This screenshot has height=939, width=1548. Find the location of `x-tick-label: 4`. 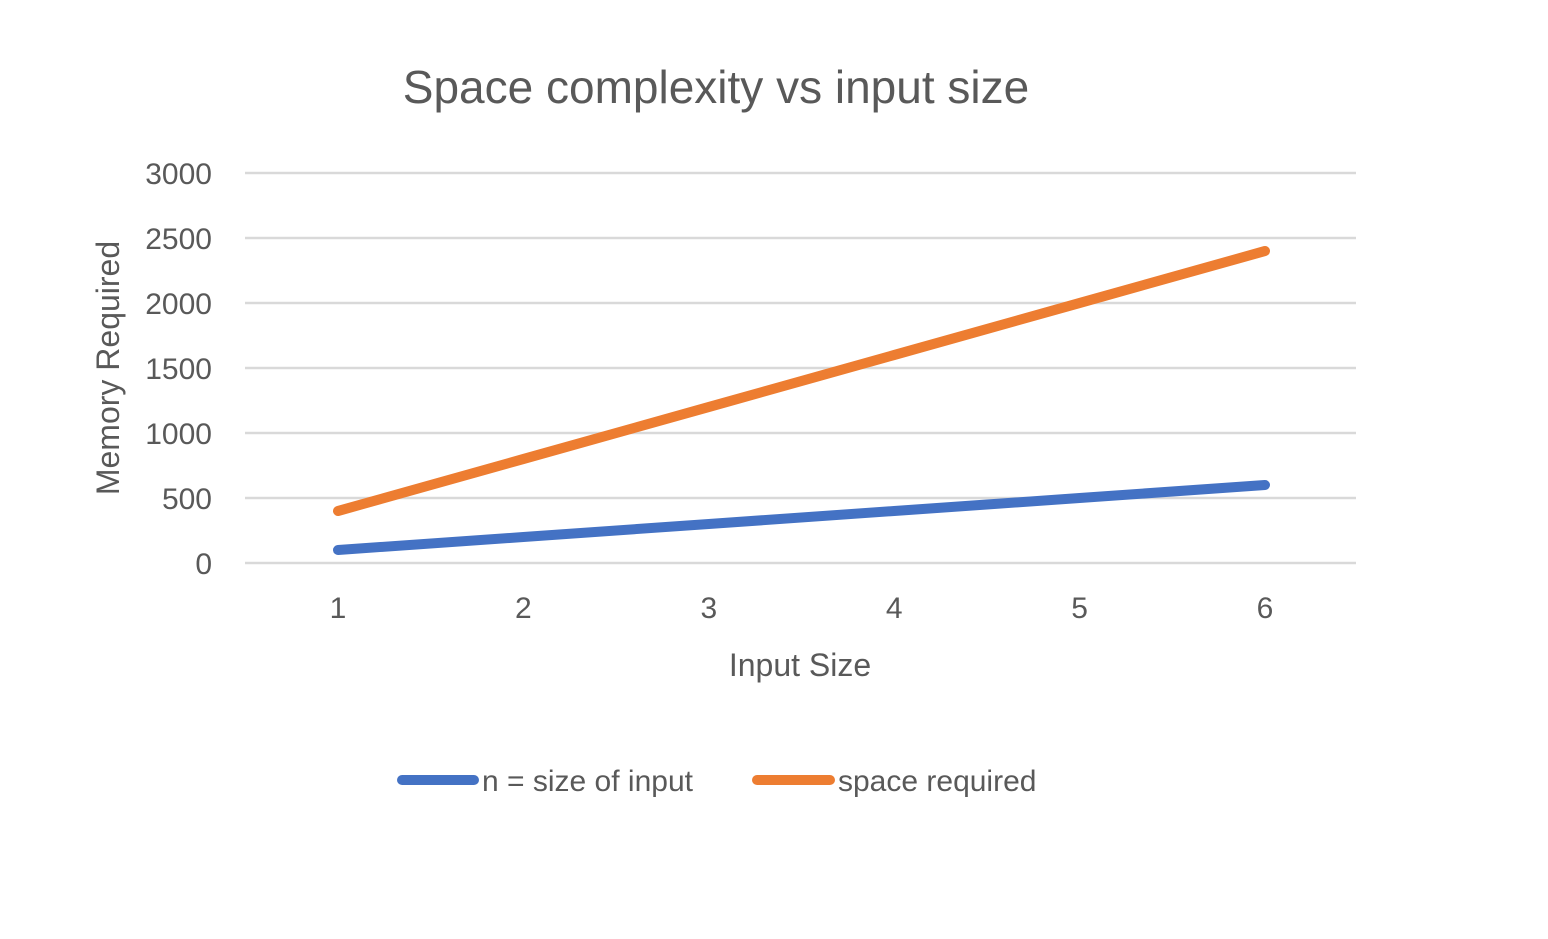

x-tick-label: 4 is located at coordinates (894, 608).